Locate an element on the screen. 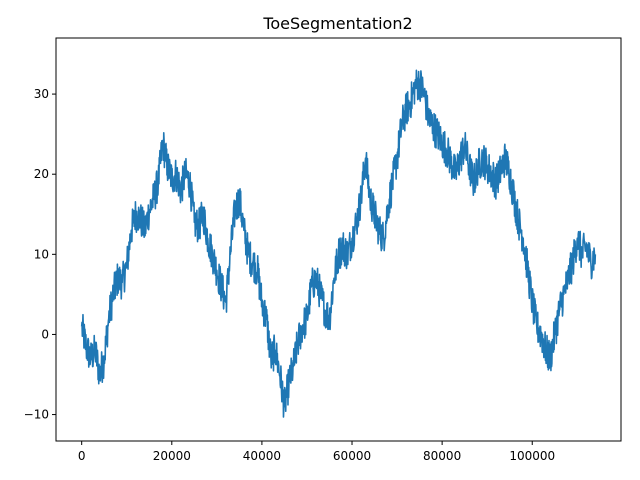 The width and height of the screenshot is (640, 480). x-tick-label: 20000 is located at coordinates (172, 456).